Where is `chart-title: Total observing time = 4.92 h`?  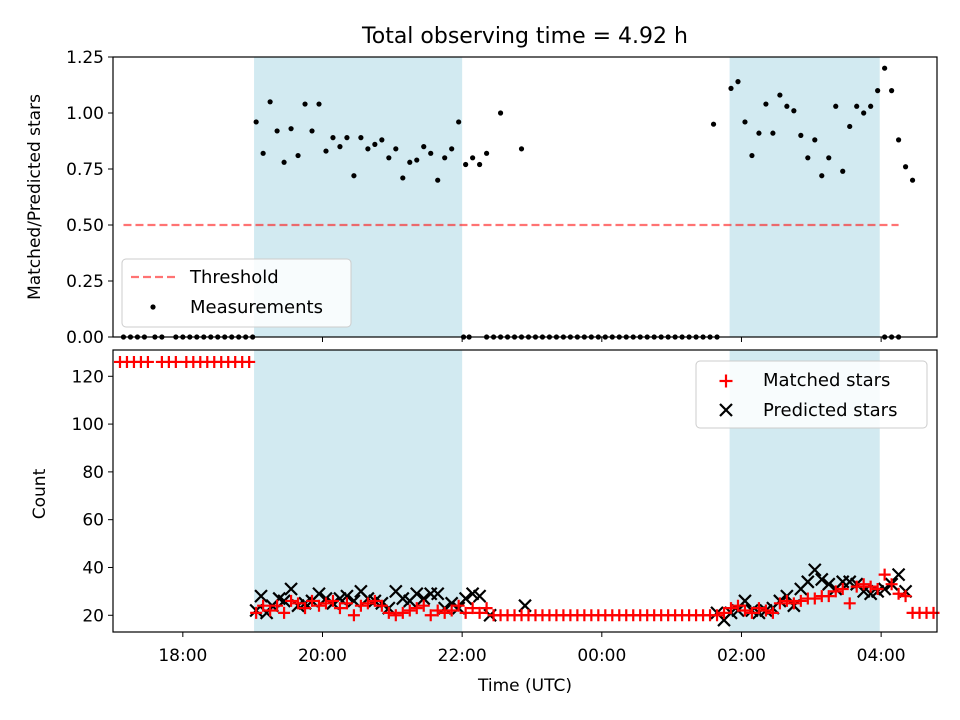
chart-title: Total observing time = 4.92 h is located at coordinates (524, 36).